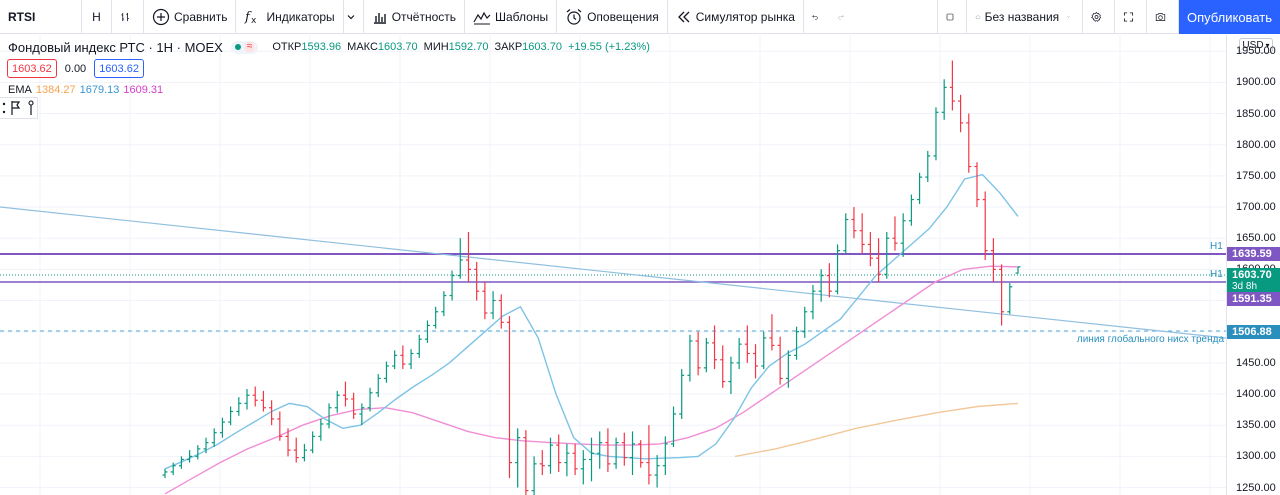 The image size is (1280, 495). Describe the element at coordinates (32, 68) in the screenshot. I see `sell-button: 1603.62` at that location.